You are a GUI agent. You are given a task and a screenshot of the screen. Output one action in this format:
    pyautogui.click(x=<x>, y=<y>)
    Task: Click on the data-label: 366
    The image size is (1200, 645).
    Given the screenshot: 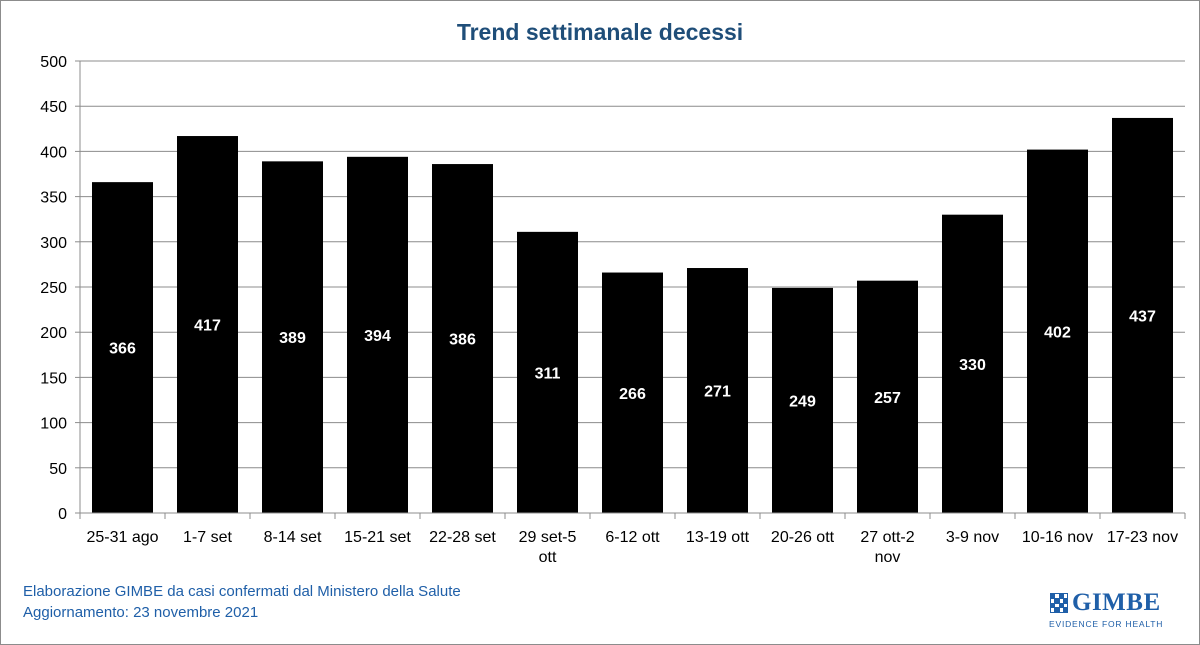 What is the action you would take?
    pyautogui.click(x=122, y=349)
    